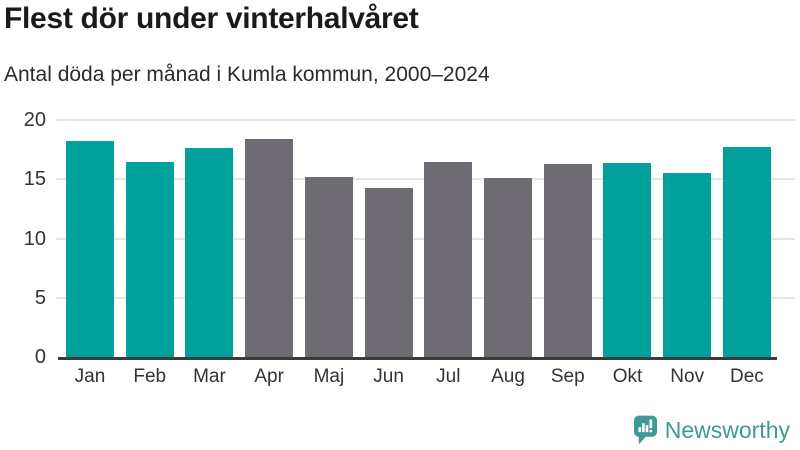 This screenshot has width=800, height=450. Describe the element at coordinates (687, 376) in the screenshot. I see `x-axis-tick-label-nov: Nov` at that location.